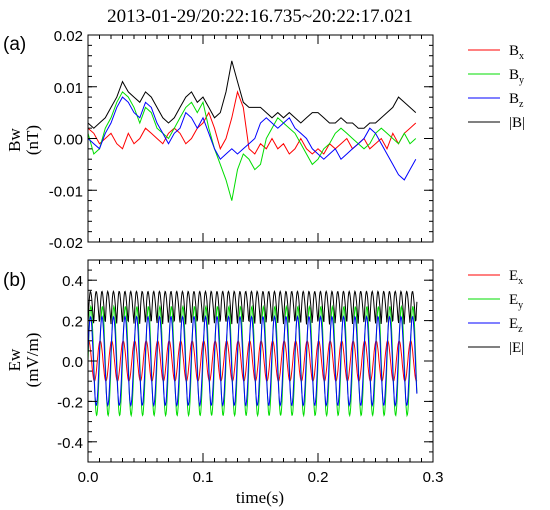 The image size is (550, 510). I want to click on legend-label: |B|, so click(517, 123).